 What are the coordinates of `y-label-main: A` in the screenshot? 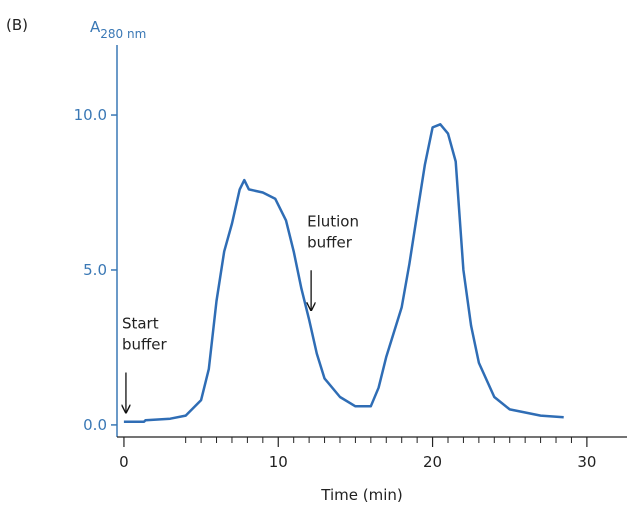 It's located at (95, 27).